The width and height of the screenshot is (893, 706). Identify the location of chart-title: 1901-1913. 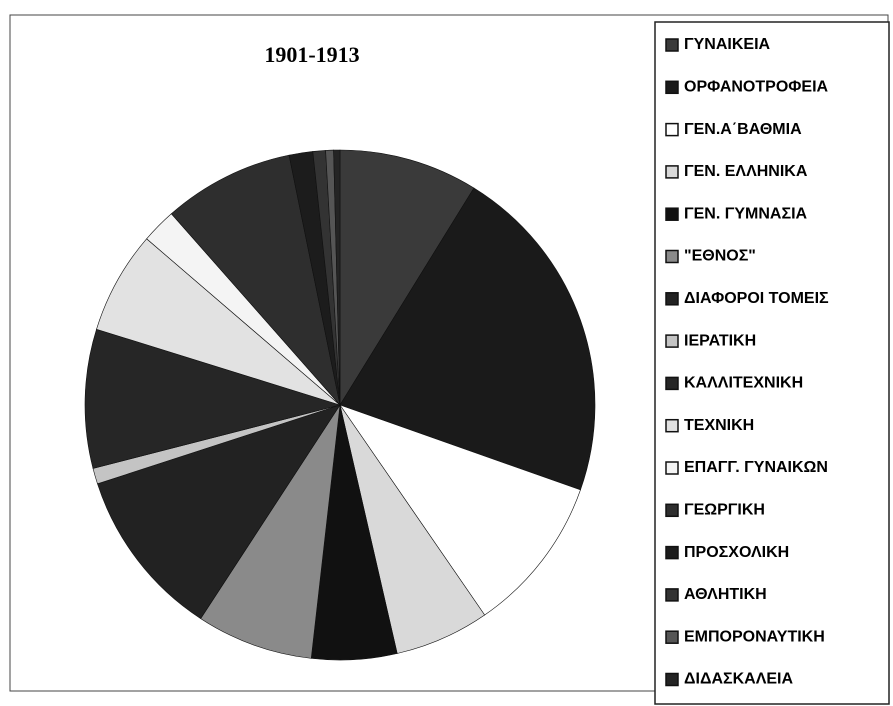
(311, 54).